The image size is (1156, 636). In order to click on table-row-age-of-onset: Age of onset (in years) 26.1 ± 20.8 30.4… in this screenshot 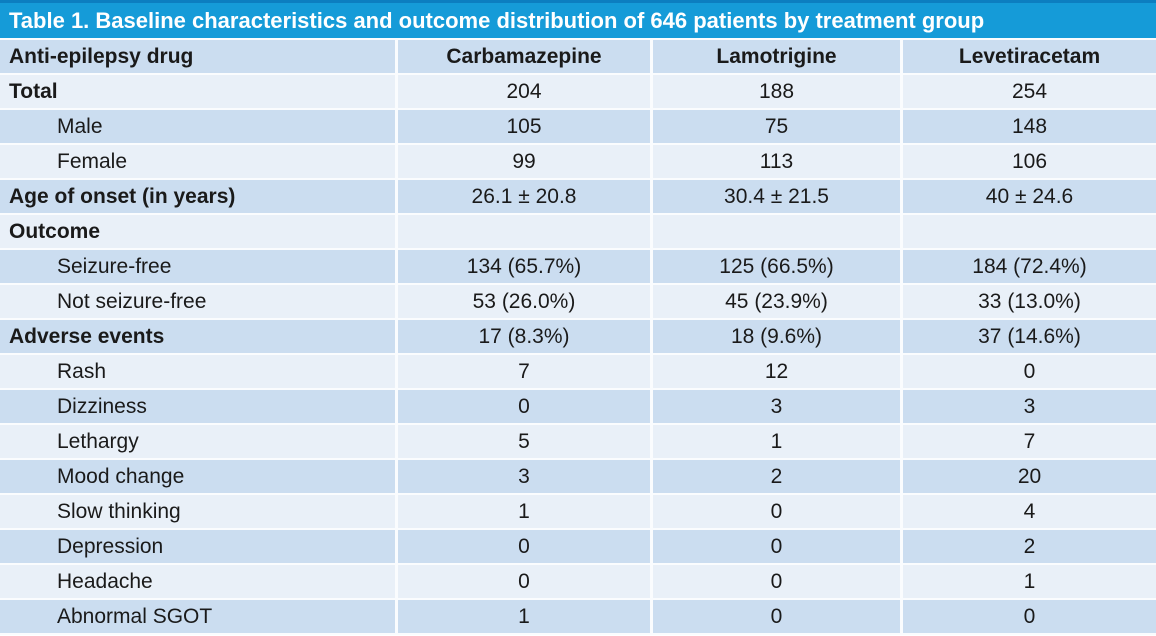, I will do `click(578, 197)`.